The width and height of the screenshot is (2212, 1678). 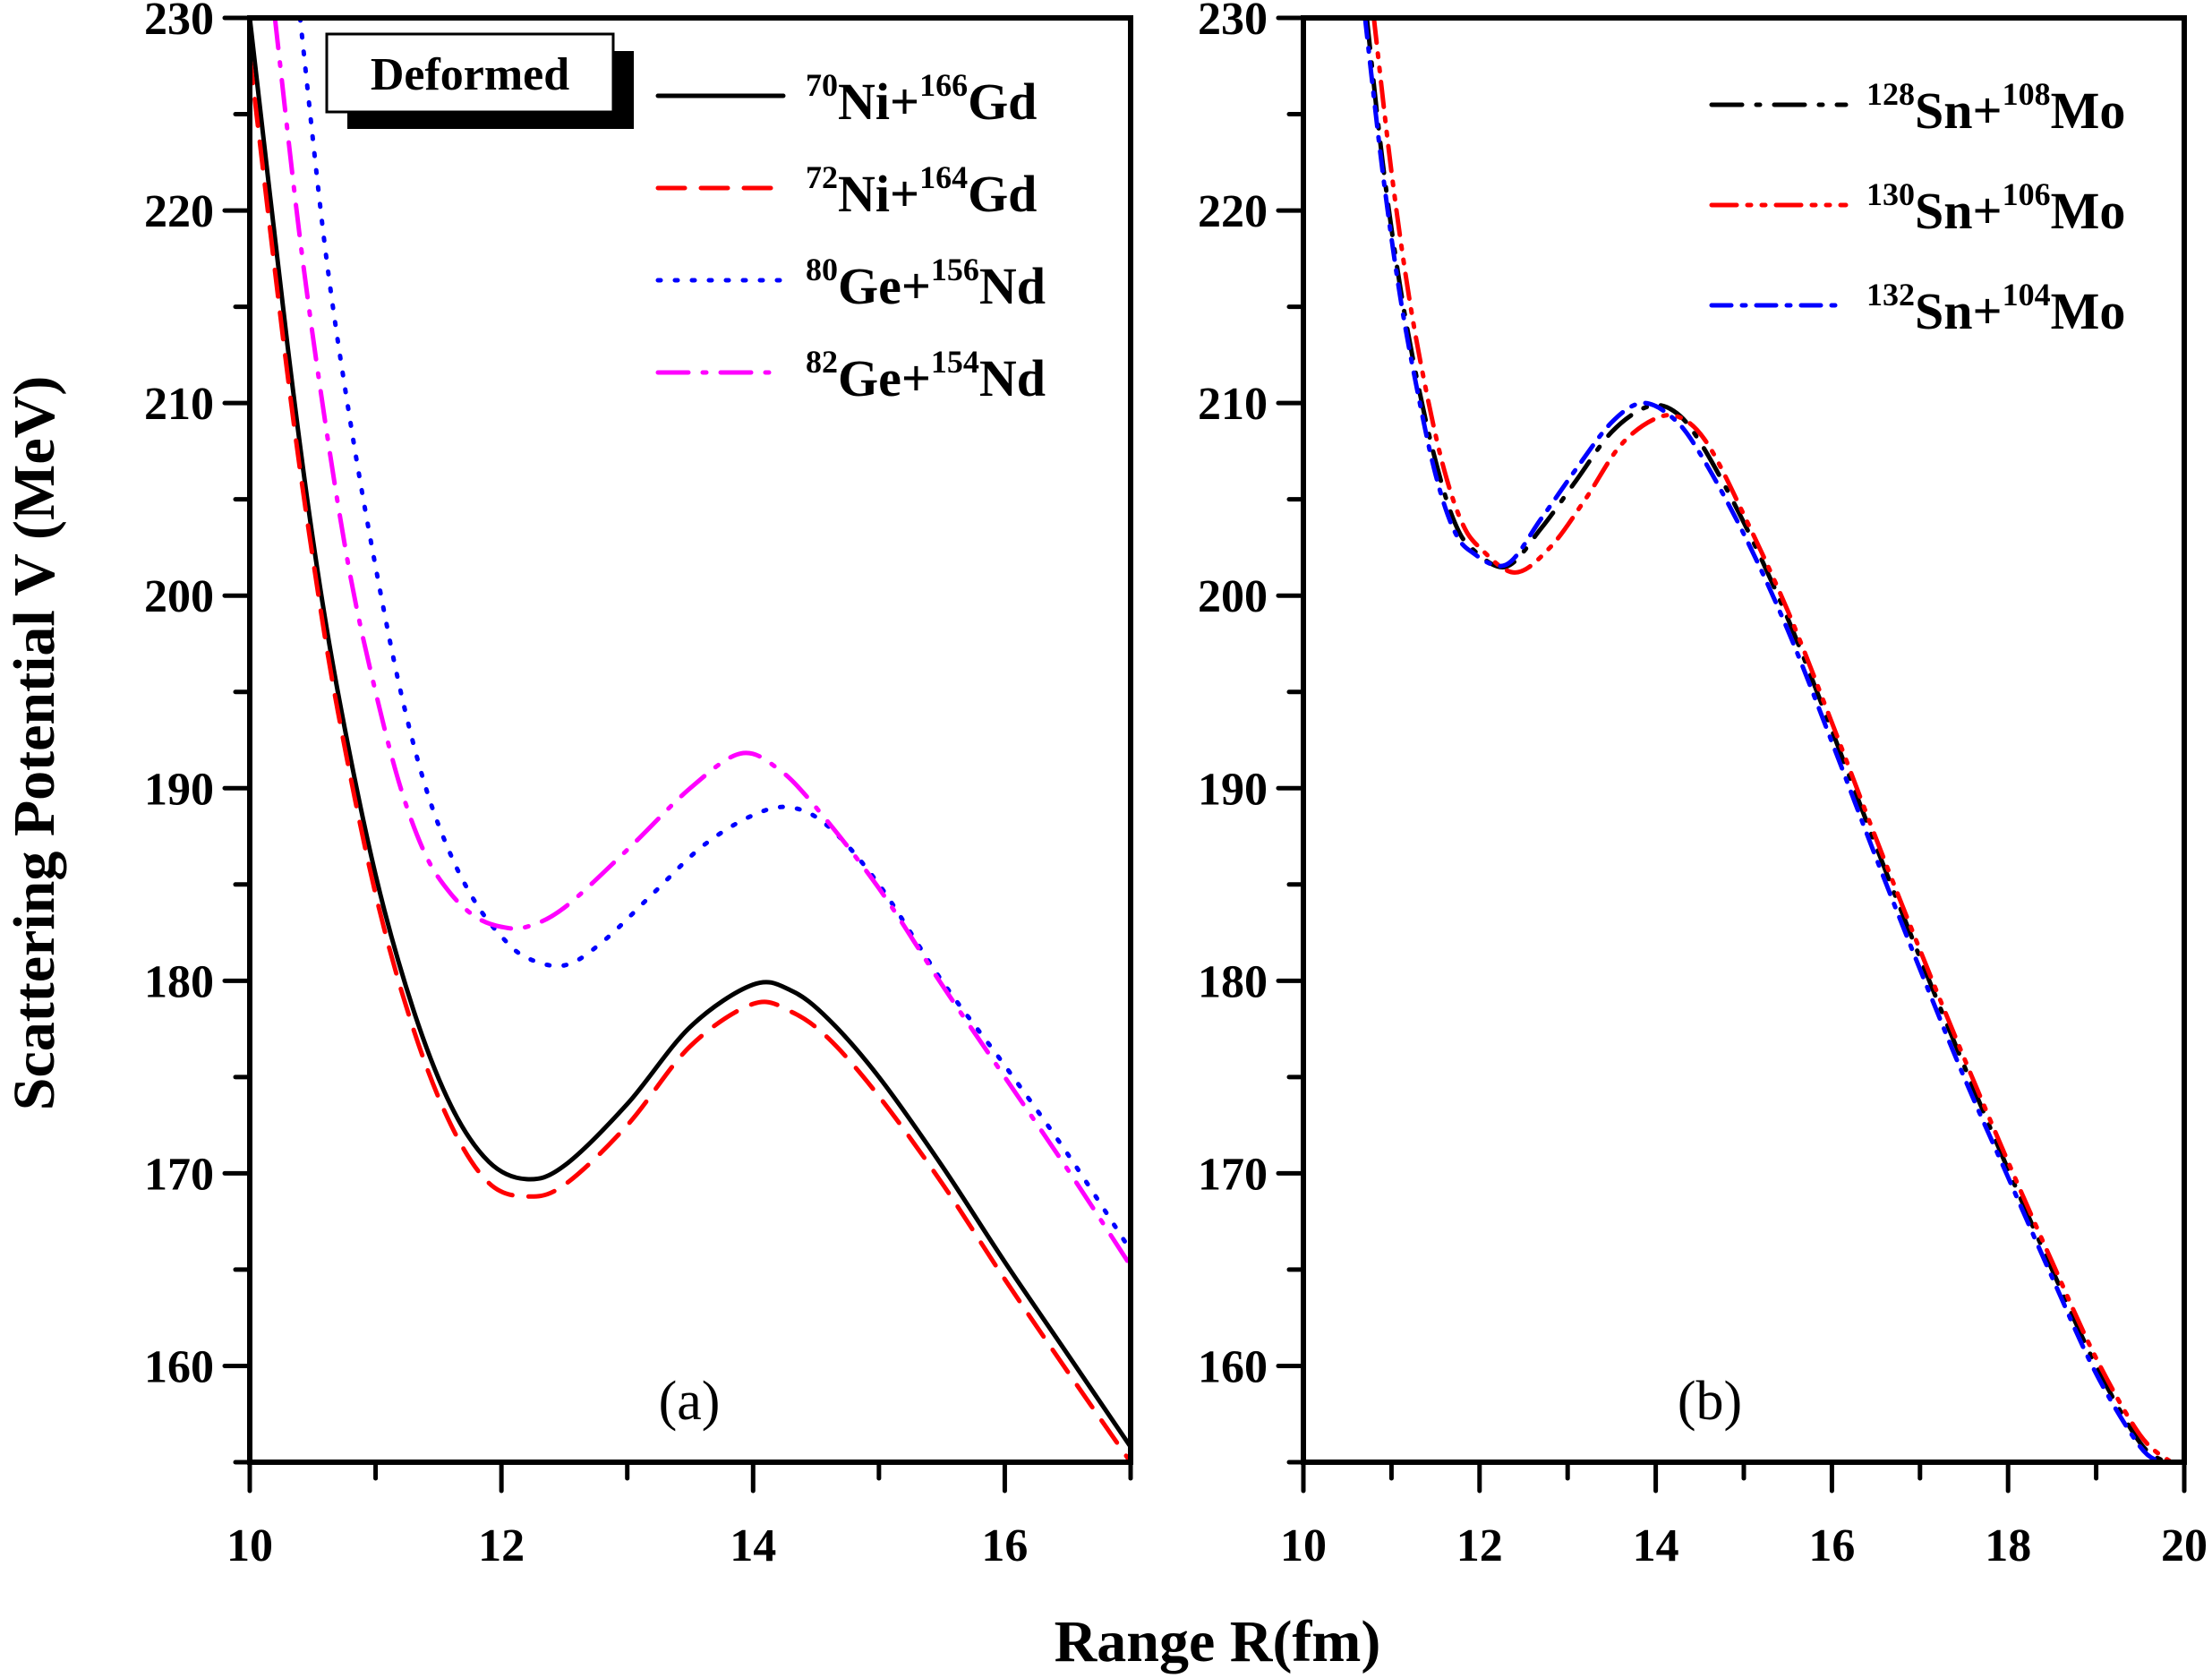 I want to click on deformed-box-frame, so click(x=470, y=73).